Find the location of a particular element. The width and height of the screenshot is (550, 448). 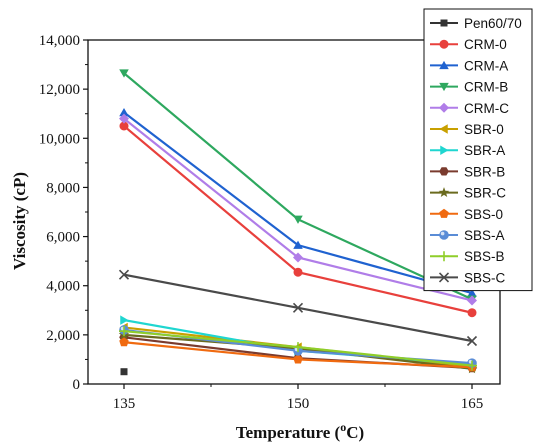

legend-item-crm-a: CRM-A is located at coordinates (469, 65).